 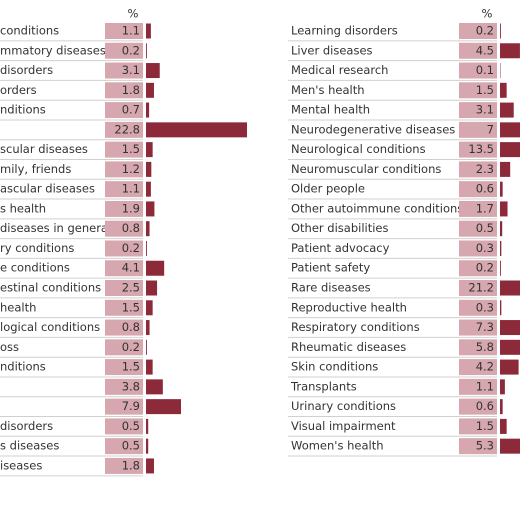 I want to click on row-label: Other disabilities, so click(x=340, y=228).